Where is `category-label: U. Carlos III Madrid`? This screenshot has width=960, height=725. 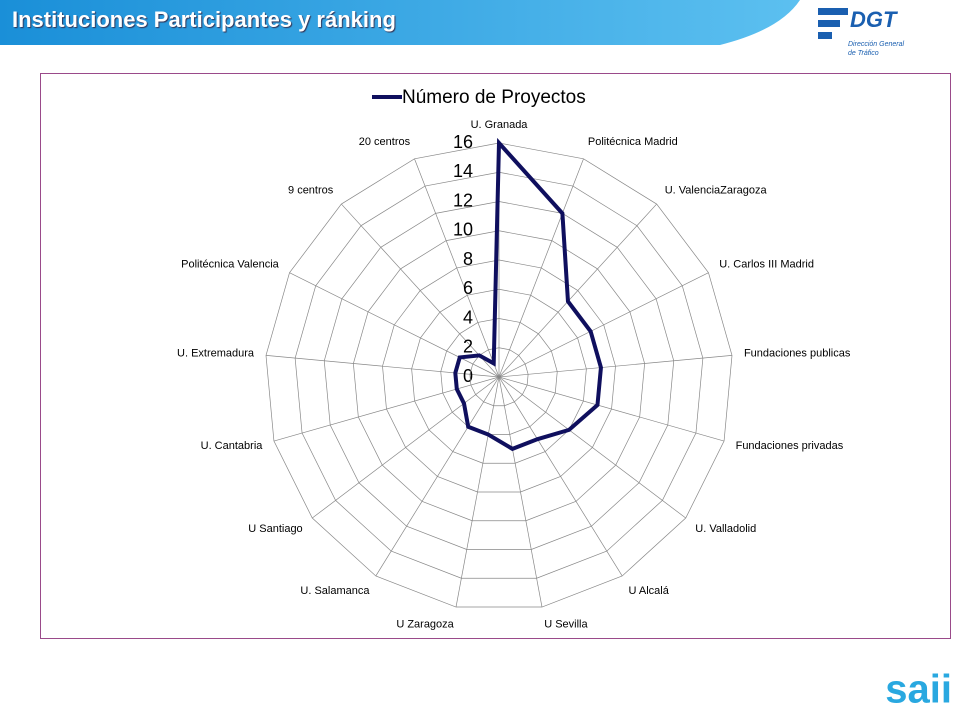
category-label: U. Carlos III Madrid is located at coordinates (766, 265).